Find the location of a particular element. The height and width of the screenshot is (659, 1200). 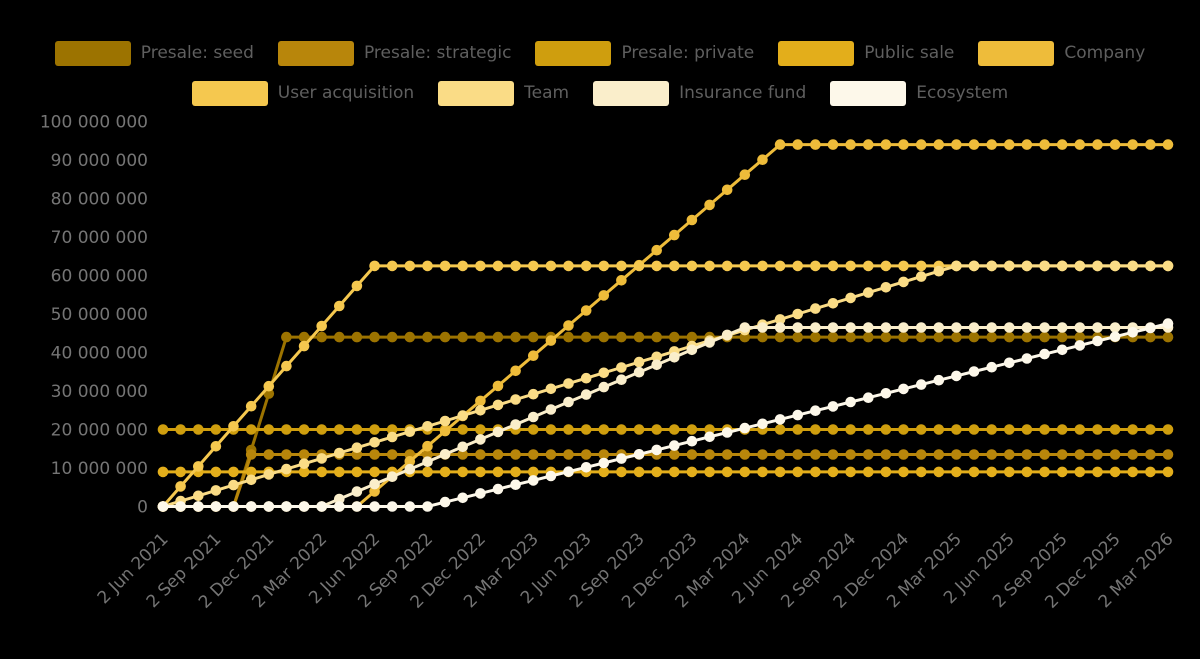

legend-item-public-sale: Public sale is located at coordinates (866, 53).